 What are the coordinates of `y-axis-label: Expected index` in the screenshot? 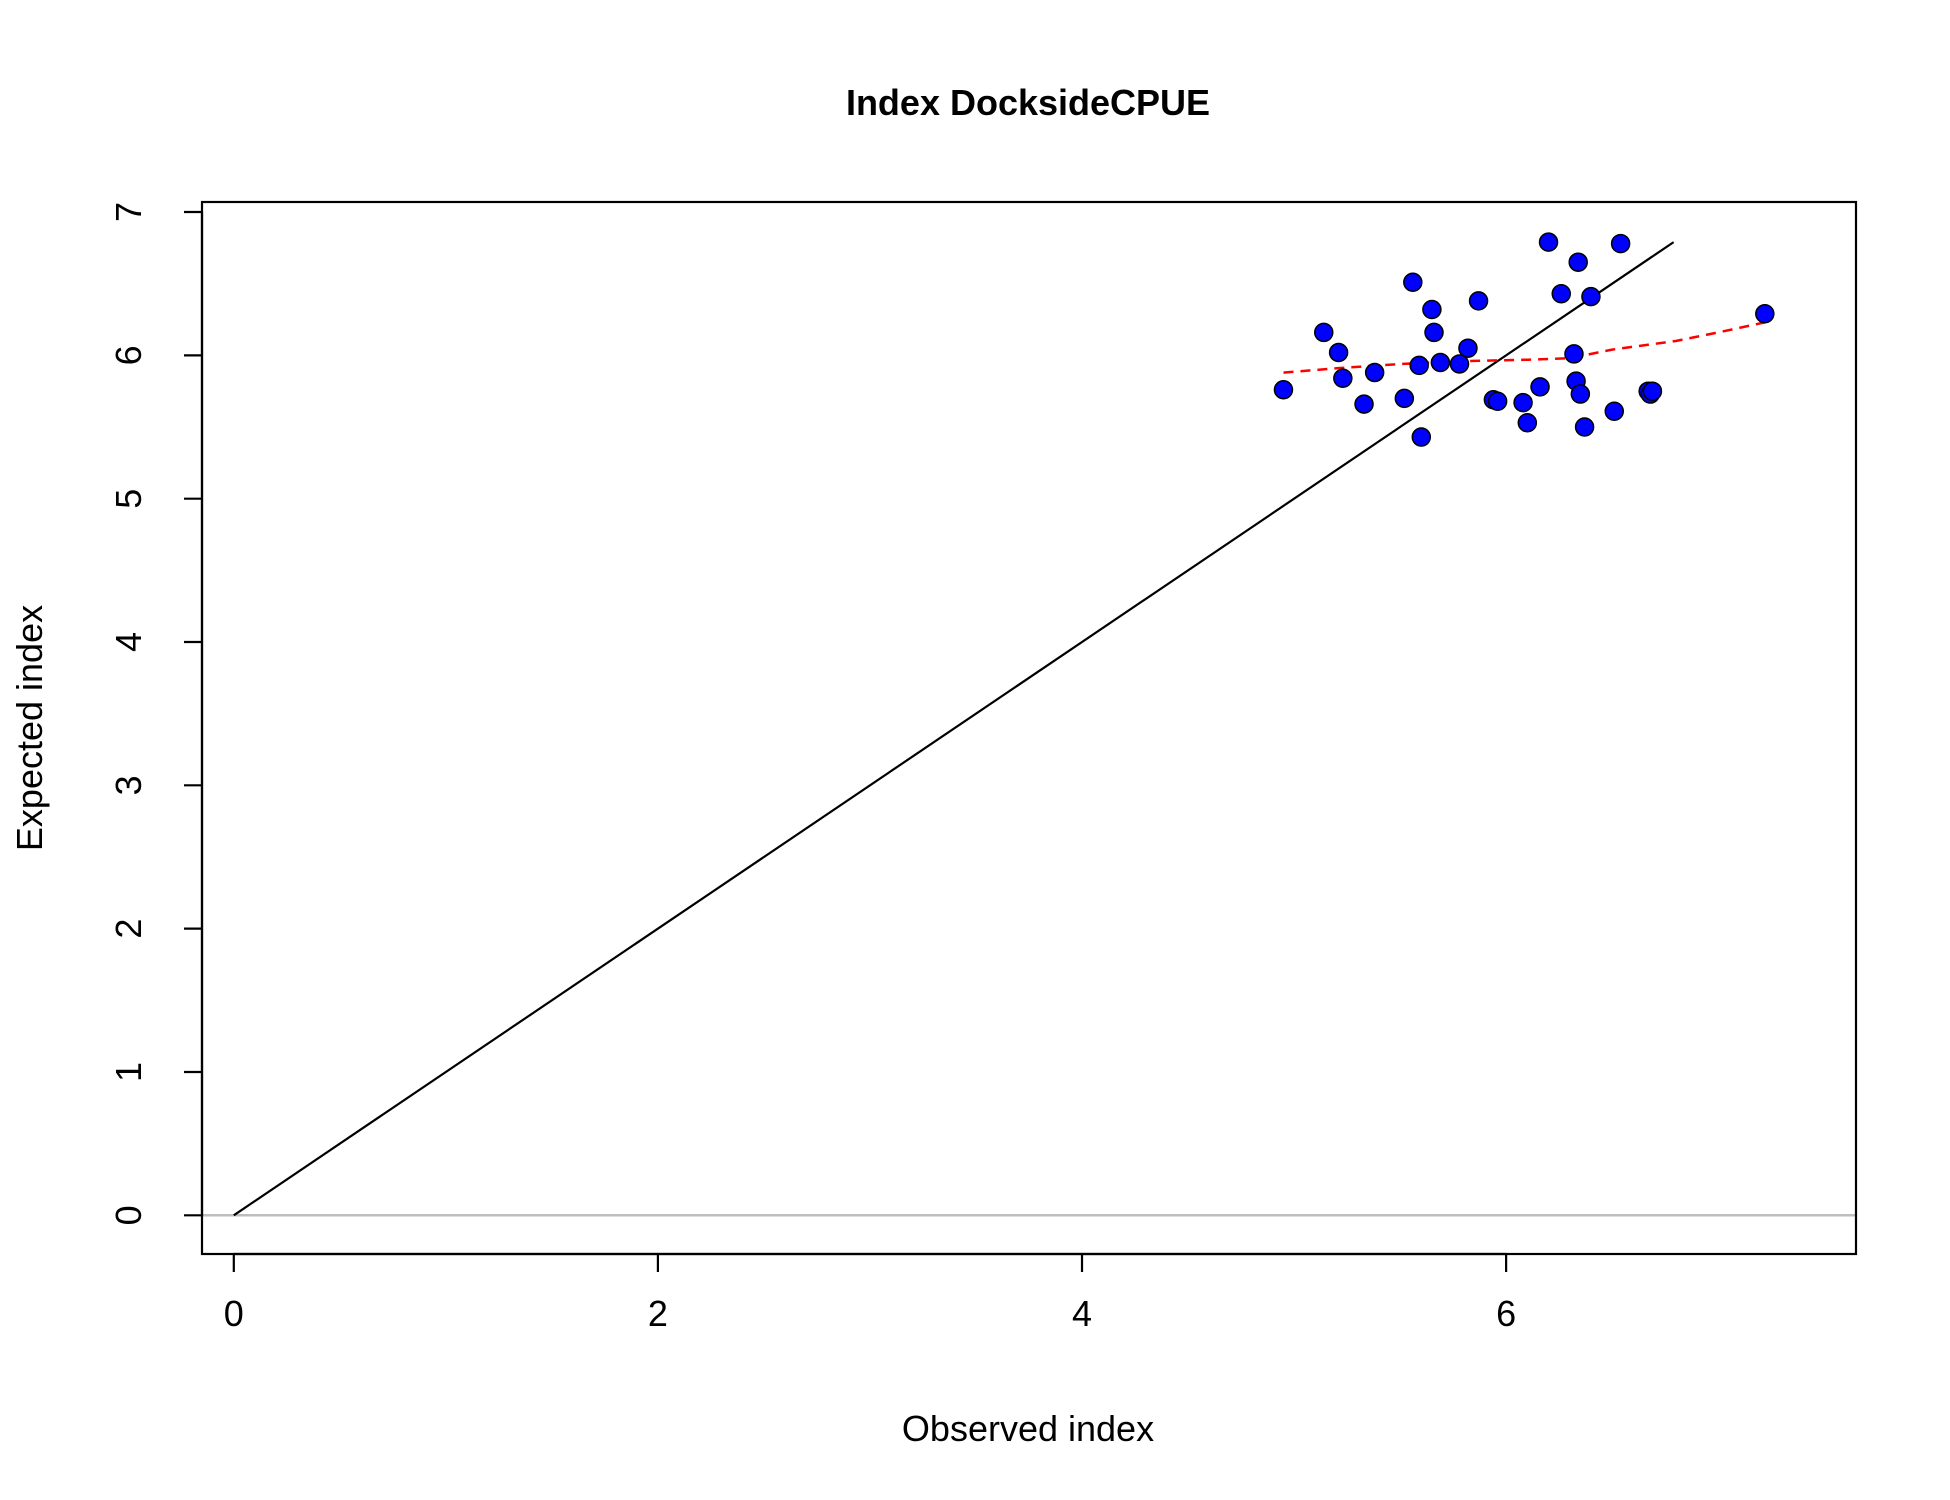 It's located at (29, 728).